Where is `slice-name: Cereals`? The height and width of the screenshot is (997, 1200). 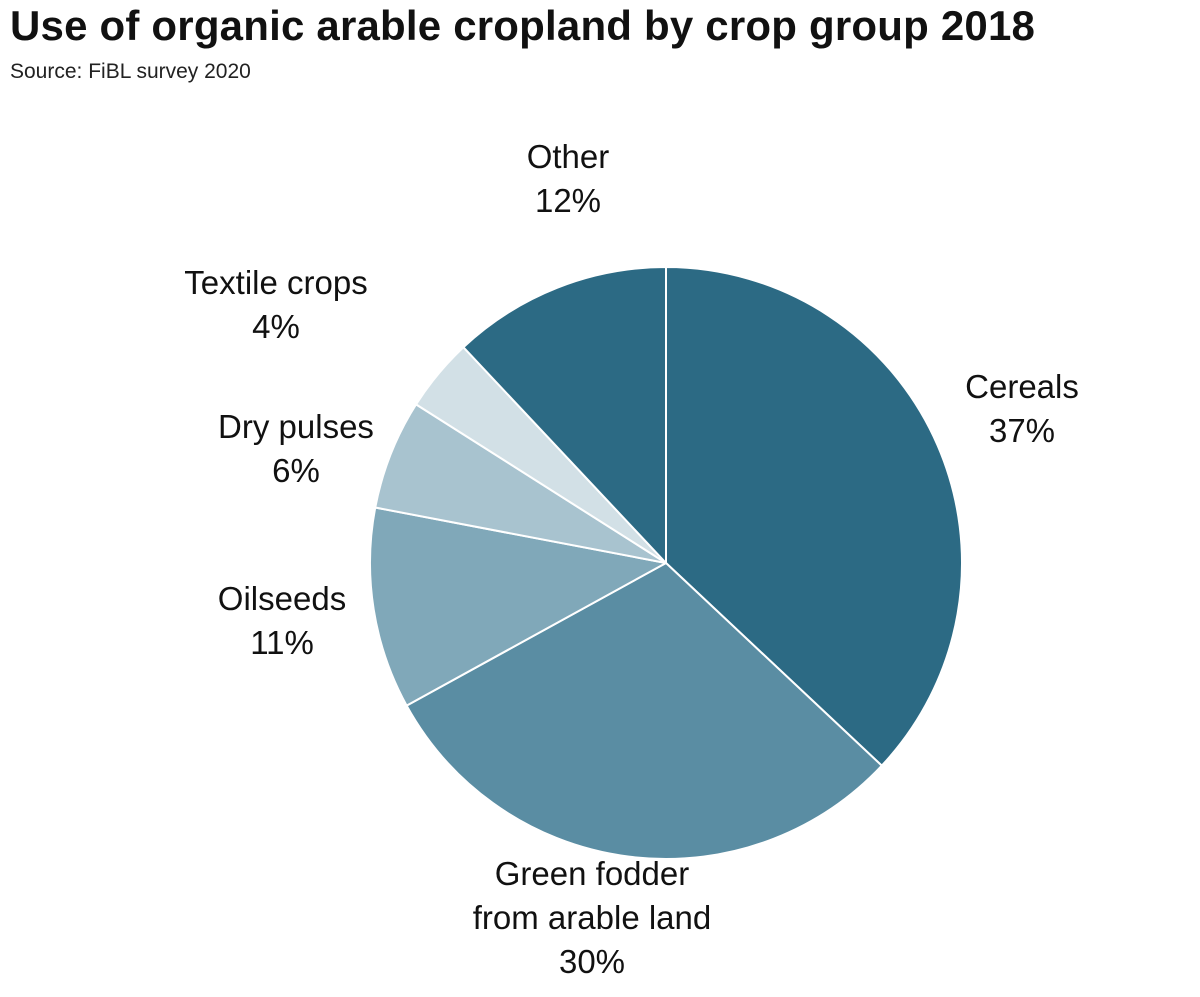 slice-name: Cereals is located at coordinates (1022, 386).